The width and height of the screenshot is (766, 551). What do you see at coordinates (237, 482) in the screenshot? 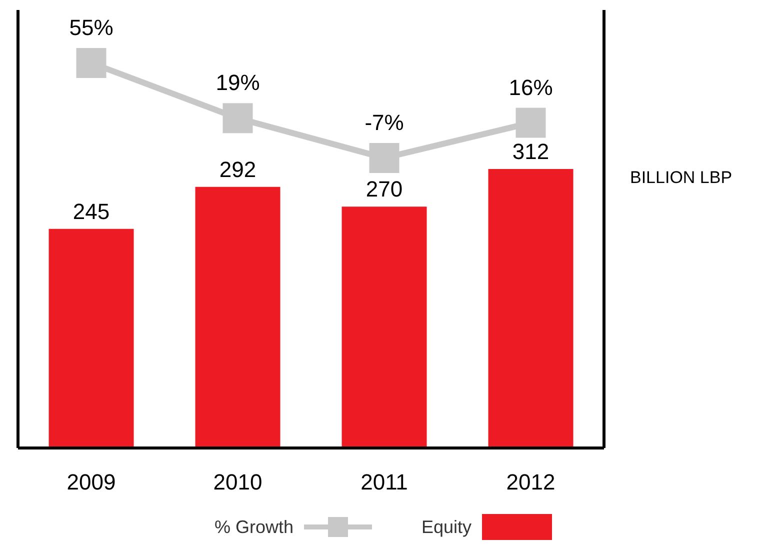
I see `x-tick-label: 2010` at bounding box center [237, 482].